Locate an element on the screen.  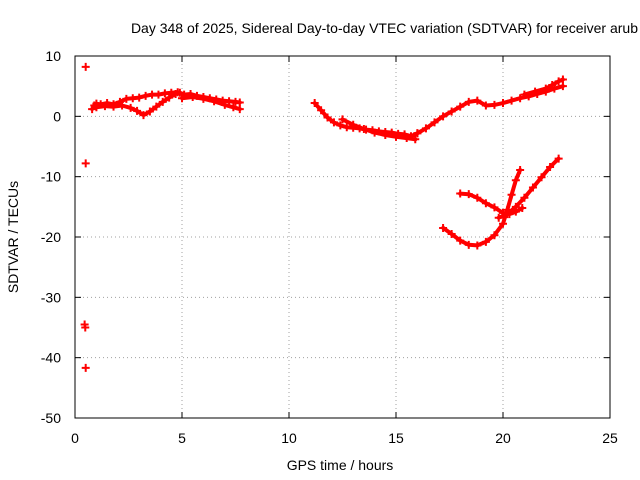
x-tick-label: 5 is located at coordinates (182, 438).